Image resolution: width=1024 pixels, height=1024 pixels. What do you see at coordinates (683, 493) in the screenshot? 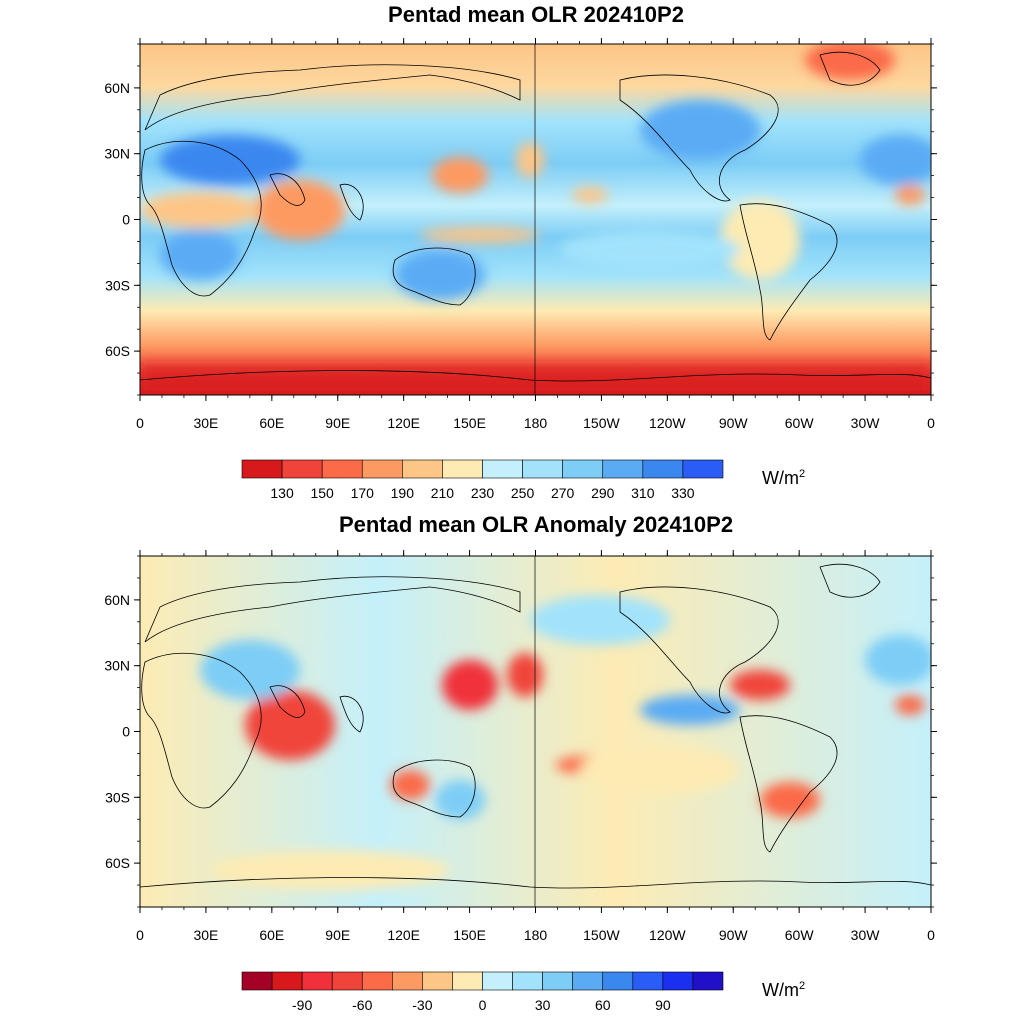
I see `colorbar-label: 330` at bounding box center [683, 493].